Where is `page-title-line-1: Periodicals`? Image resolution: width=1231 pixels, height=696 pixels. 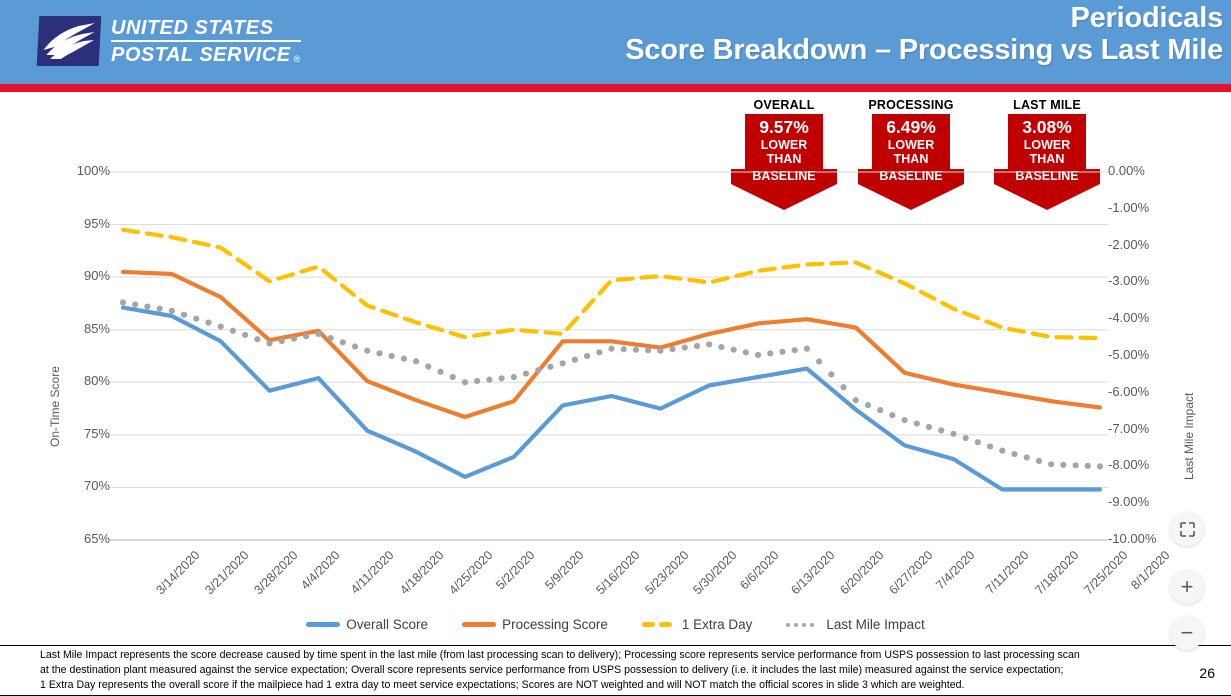 page-title-line-1: Periodicals is located at coordinates (1146, 18).